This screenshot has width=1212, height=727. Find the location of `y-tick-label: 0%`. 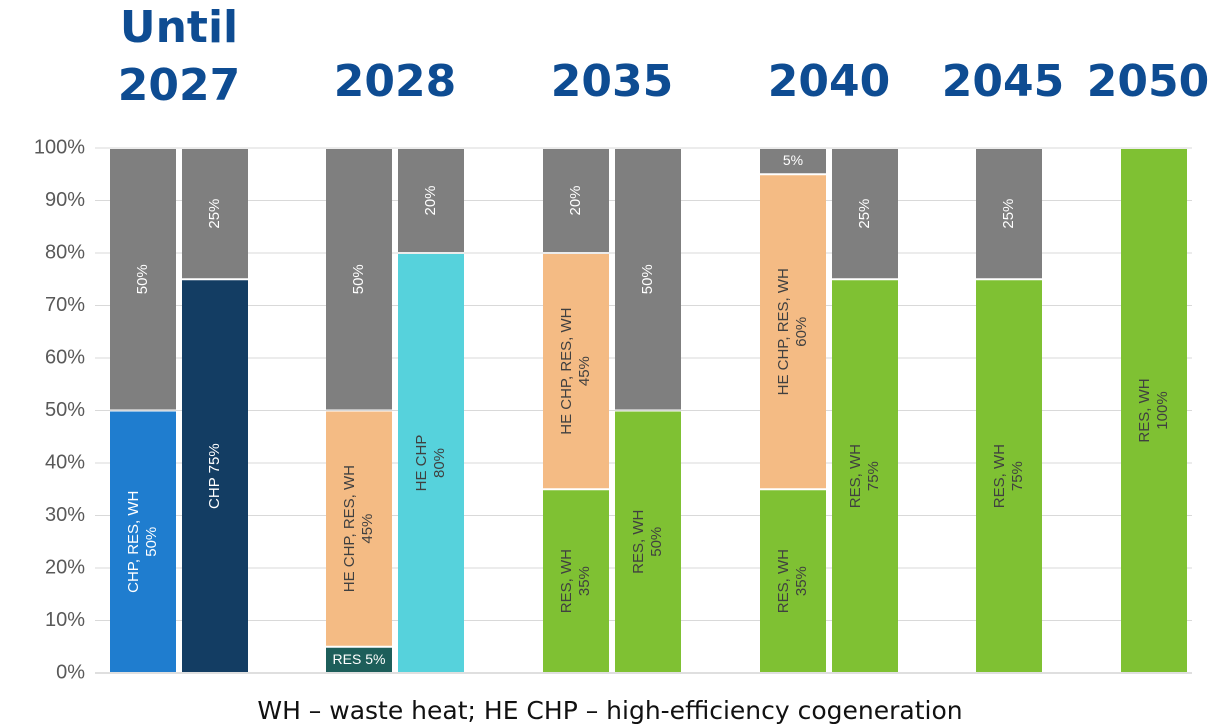

y-tick-label: 0% is located at coordinates (70, 672).